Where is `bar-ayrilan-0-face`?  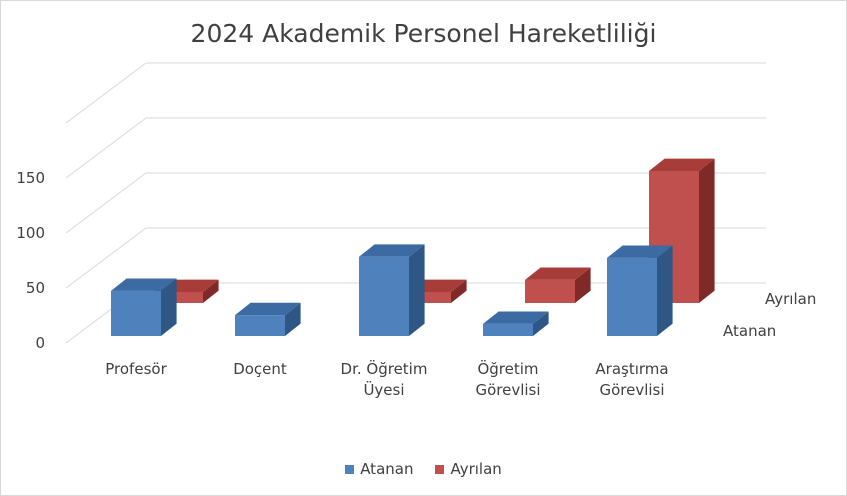 bar-ayrilan-0-face is located at coordinates (211, 291).